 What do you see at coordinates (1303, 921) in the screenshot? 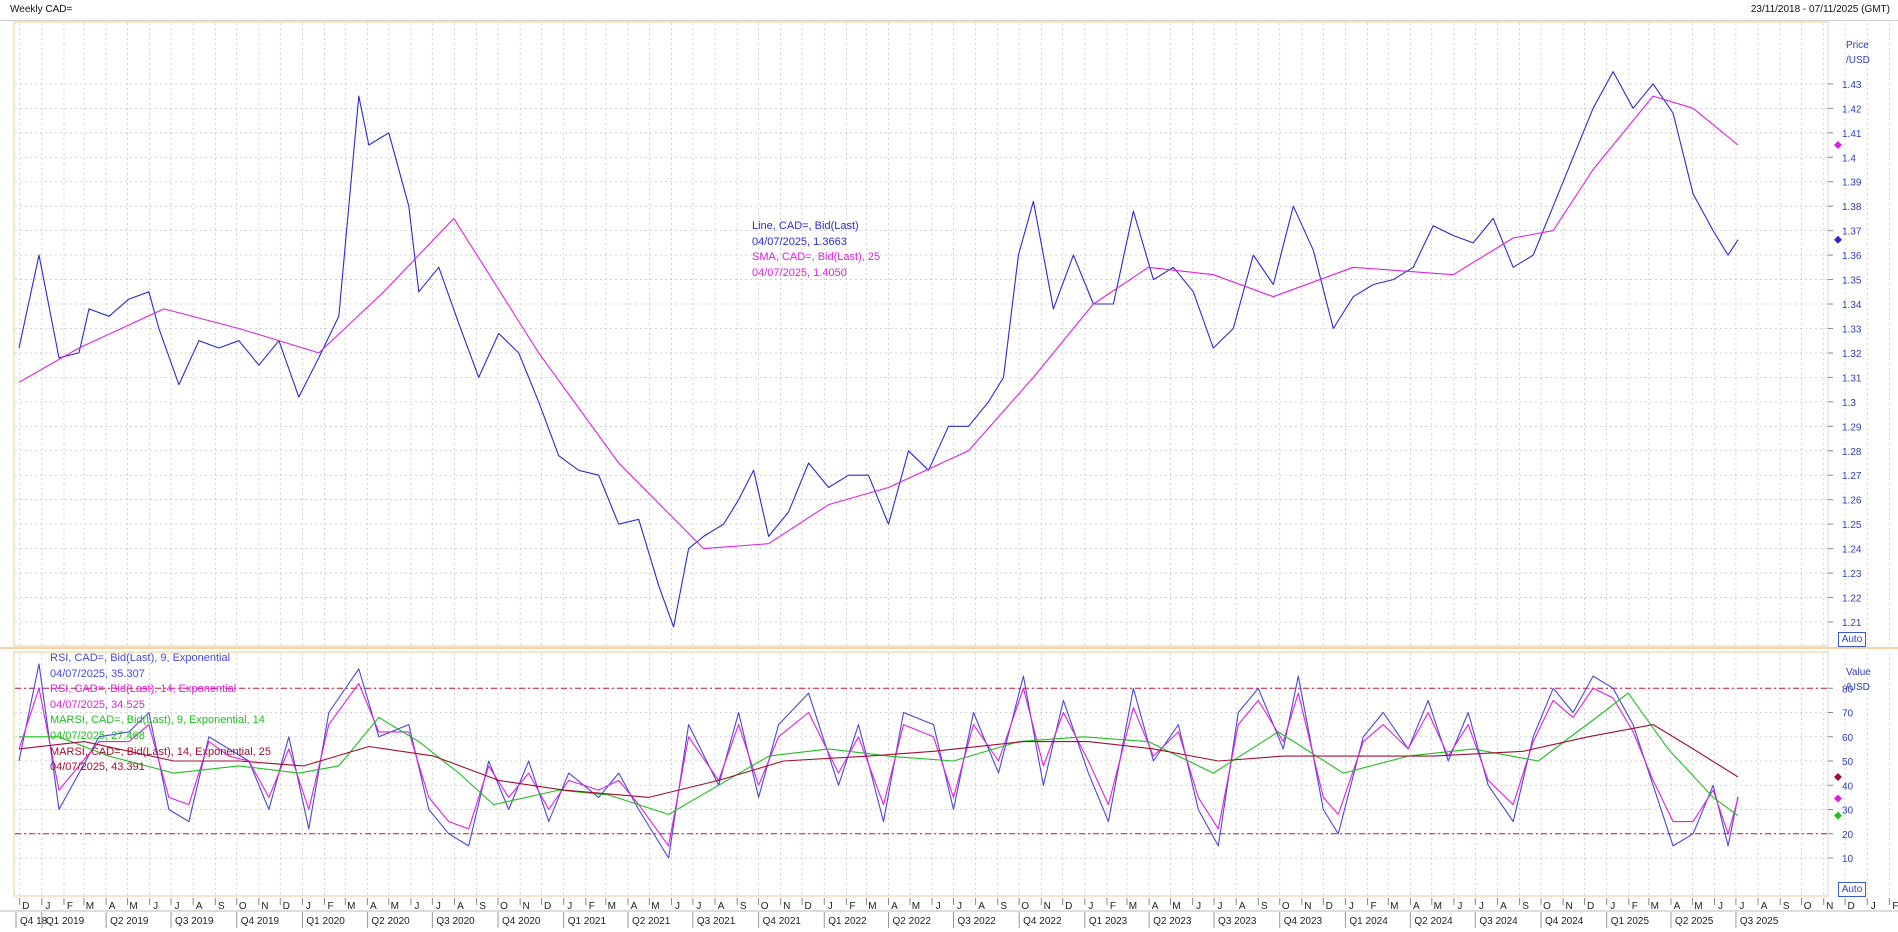
I see `quarter-label: Q4 2023` at bounding box center [1303, 921].